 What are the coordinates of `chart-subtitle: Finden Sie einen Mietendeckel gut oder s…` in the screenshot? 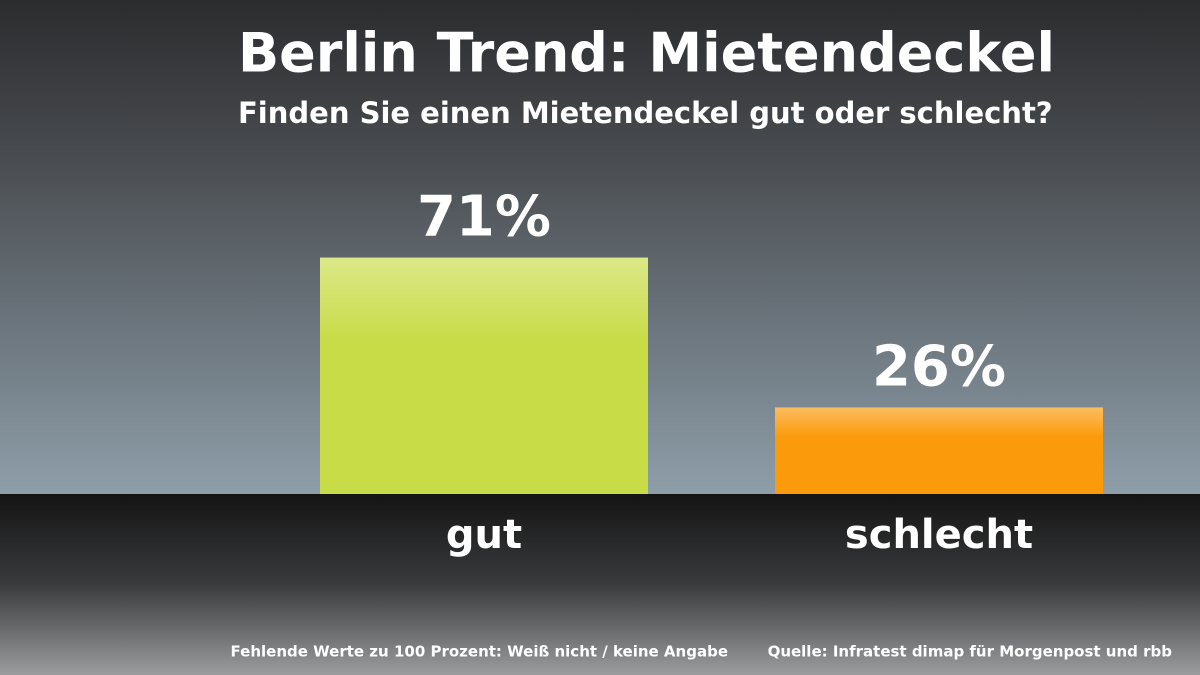 It's located at (645, 113).